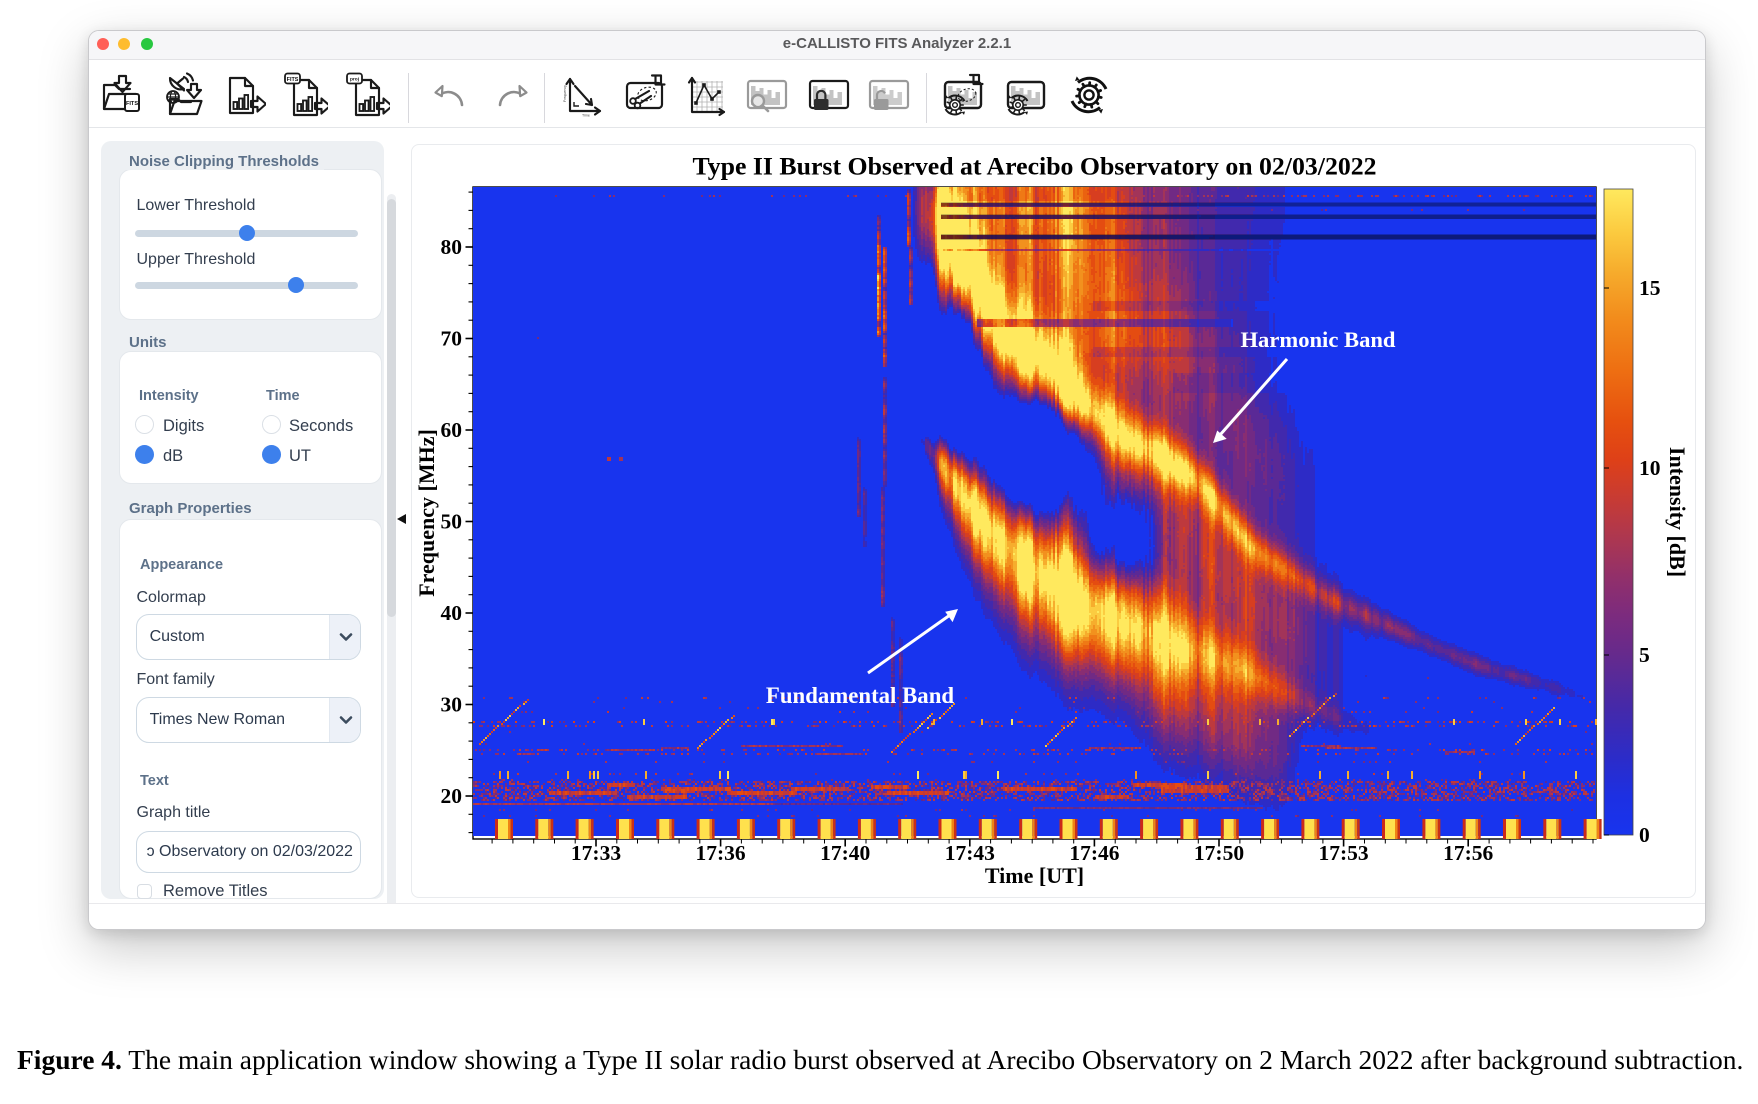 The height and width of the screenshot is (1104, 1758). Describe the element at coordinates (1034, 875) in the screenshot. I see `svg-text: Time [UT]` at that location.